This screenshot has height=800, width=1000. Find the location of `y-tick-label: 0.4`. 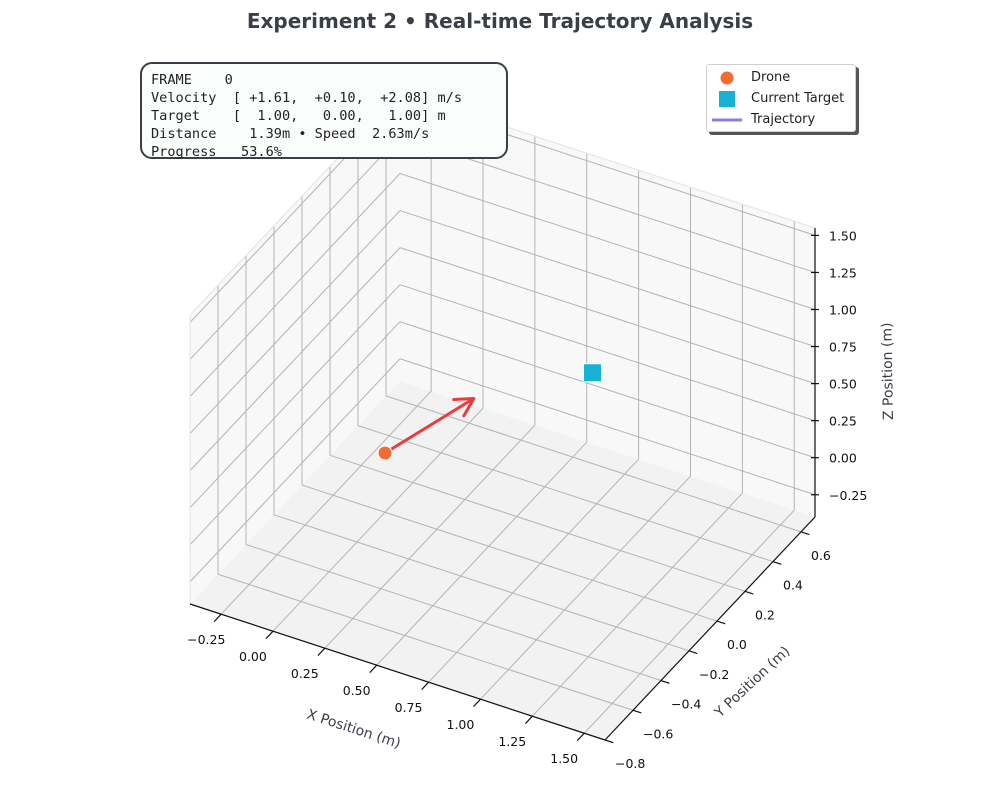

y-tick-label: 0.4 is located at coordinates (793, 585).